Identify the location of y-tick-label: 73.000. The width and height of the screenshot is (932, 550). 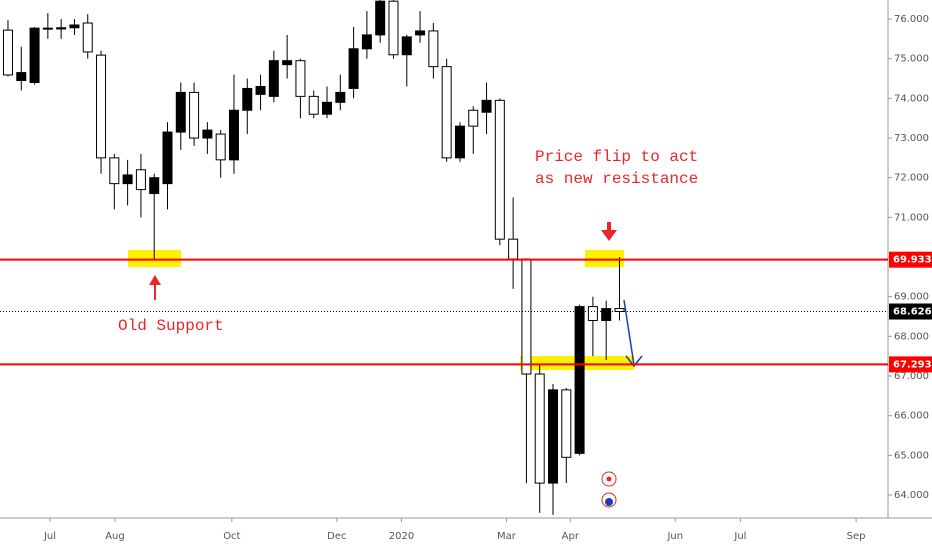
(911, 138).